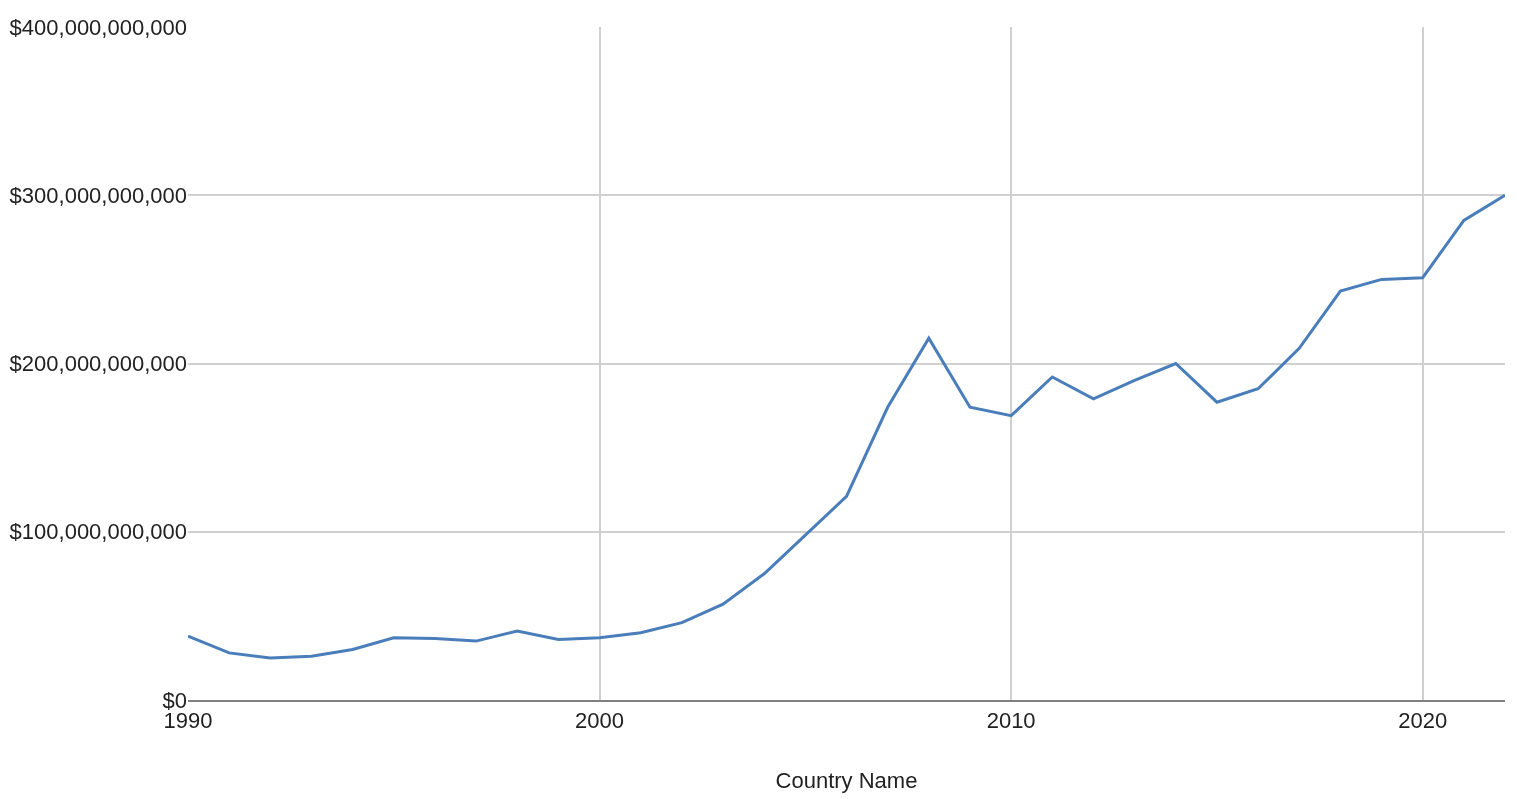 The width and height of the screenshot is (1517, 799). I want to click on y-tick-label: $300,000,000,000, so click(98, 195).